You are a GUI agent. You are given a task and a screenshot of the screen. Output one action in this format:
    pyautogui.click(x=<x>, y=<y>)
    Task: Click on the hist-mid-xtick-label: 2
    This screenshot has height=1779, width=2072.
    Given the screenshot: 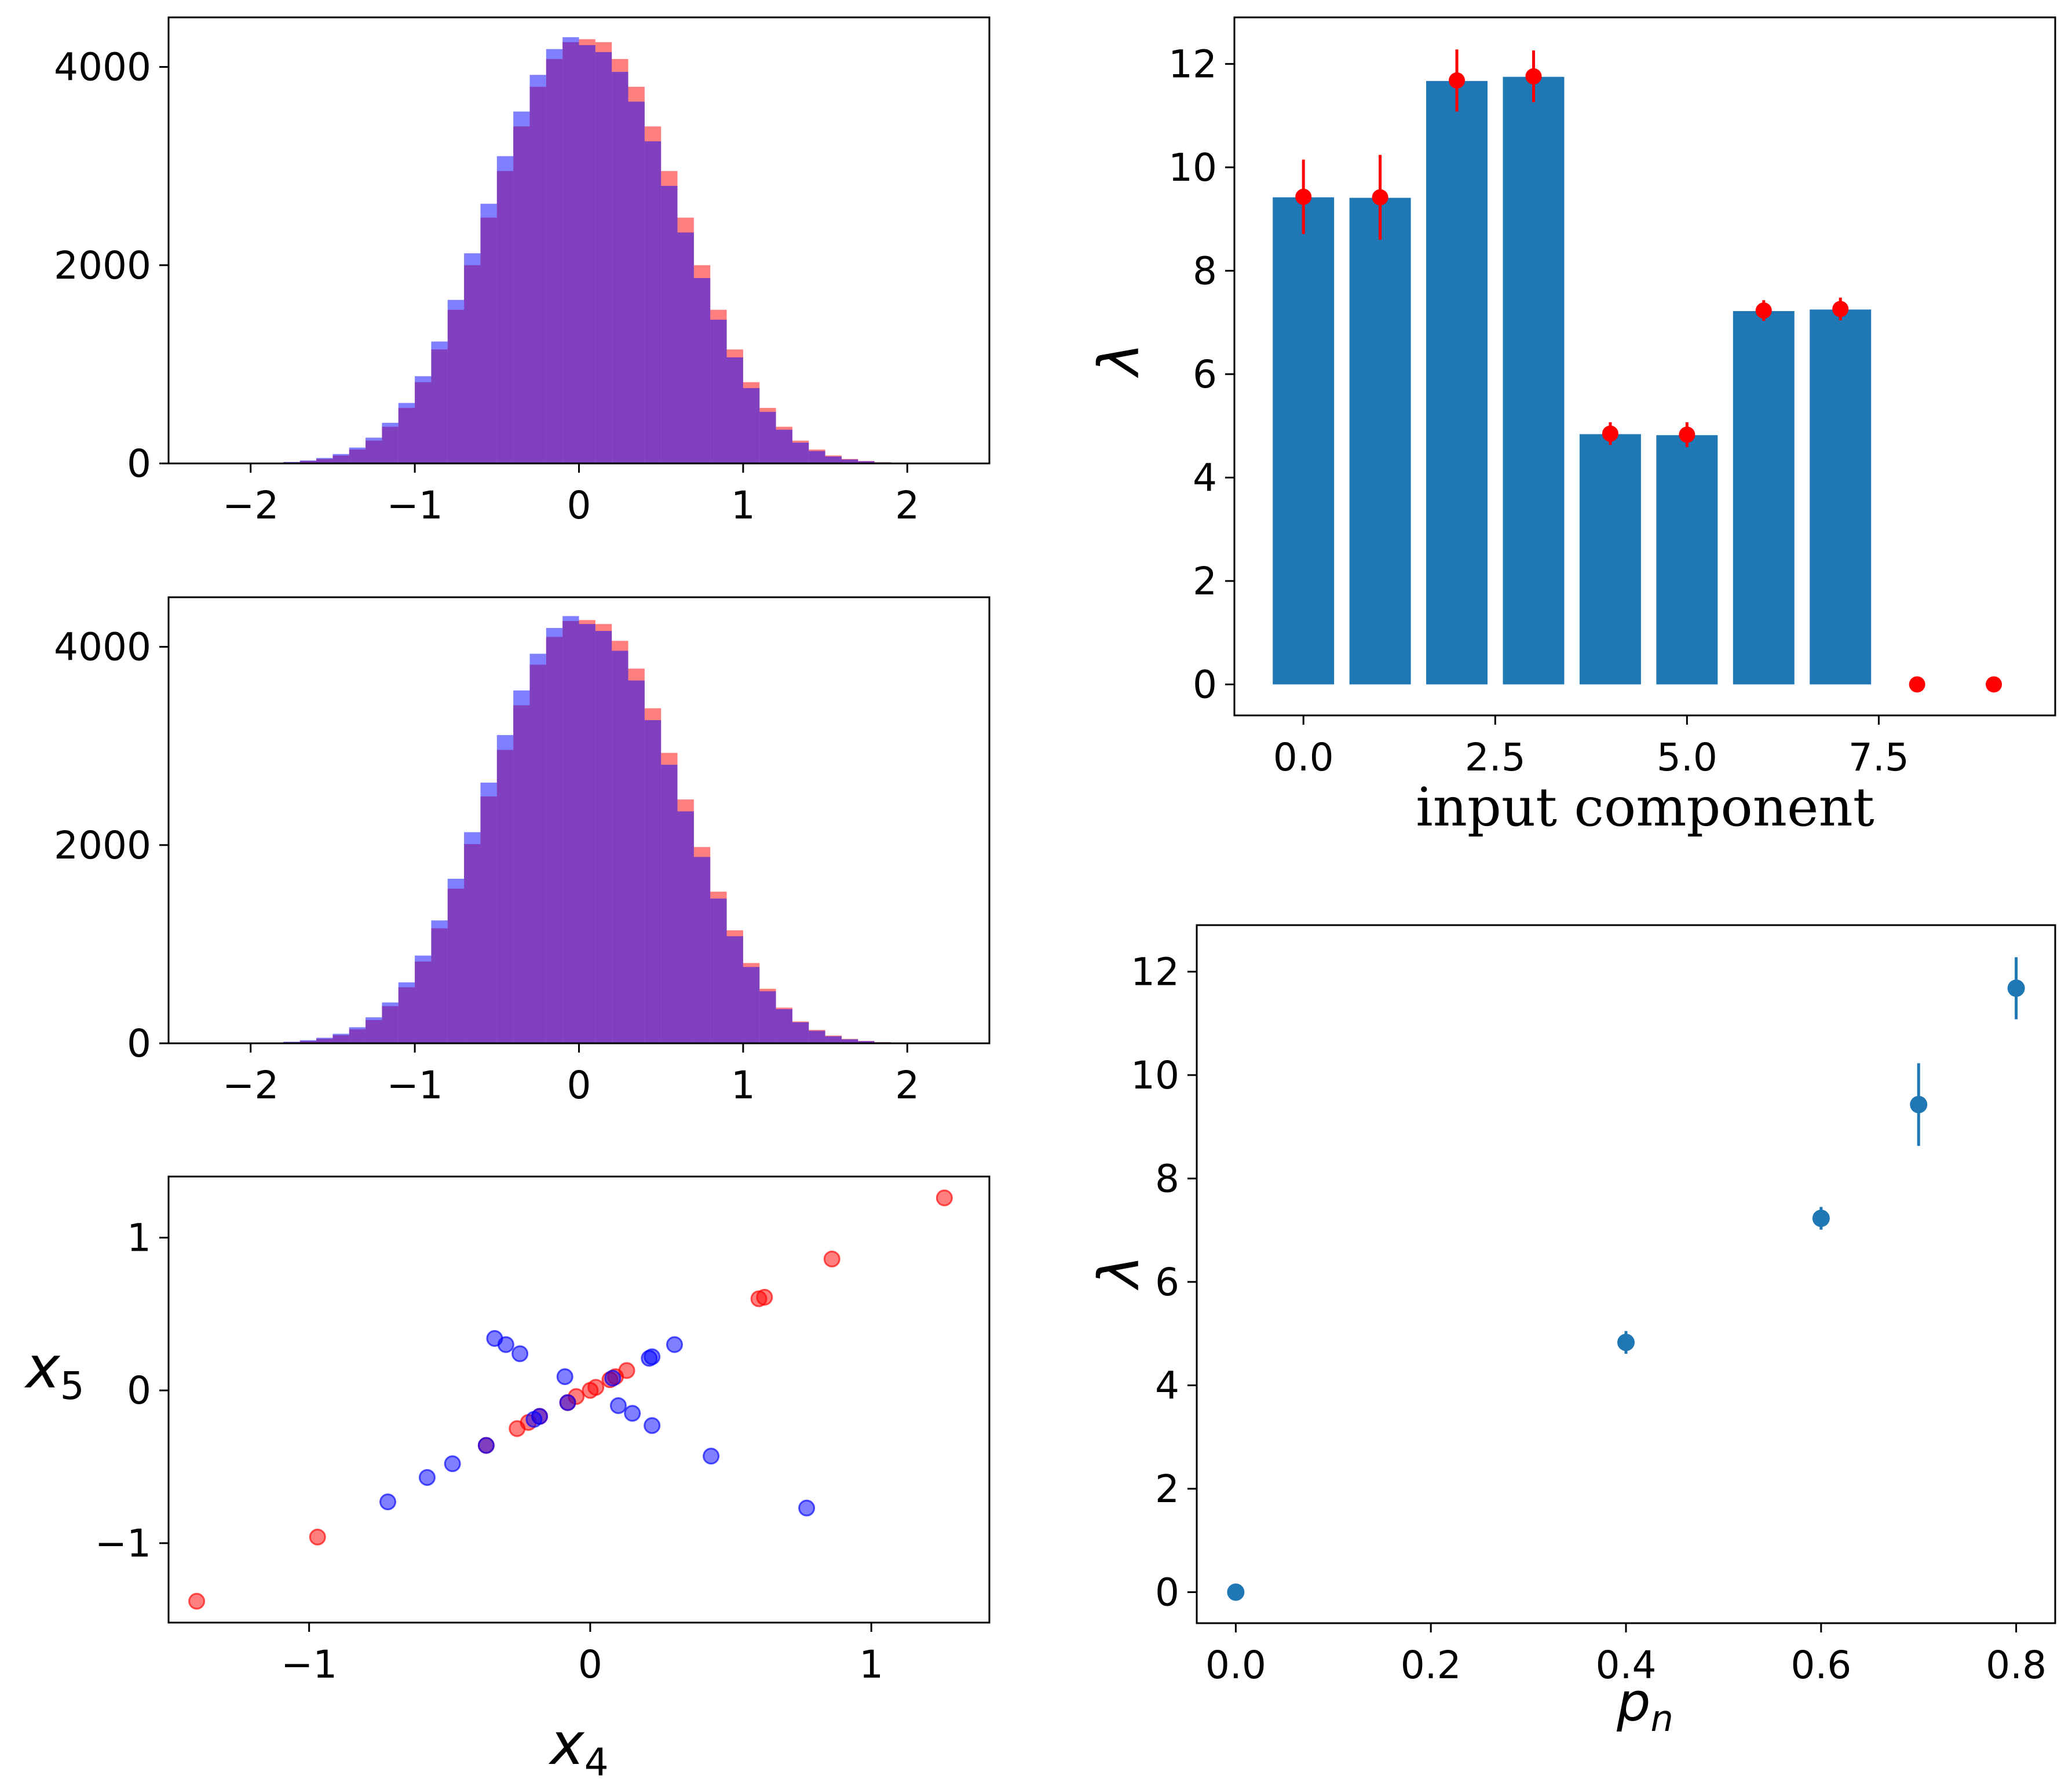 What is the action you would take?
    pyautogui.click(x=907, y=1085)
    